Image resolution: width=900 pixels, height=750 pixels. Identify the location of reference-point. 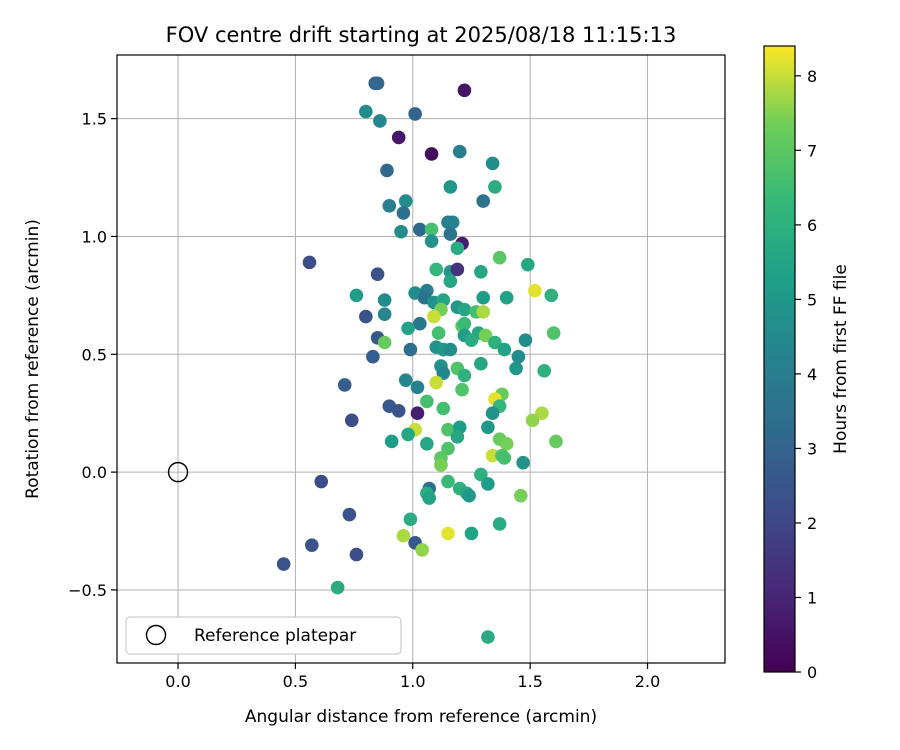
(178, 472).